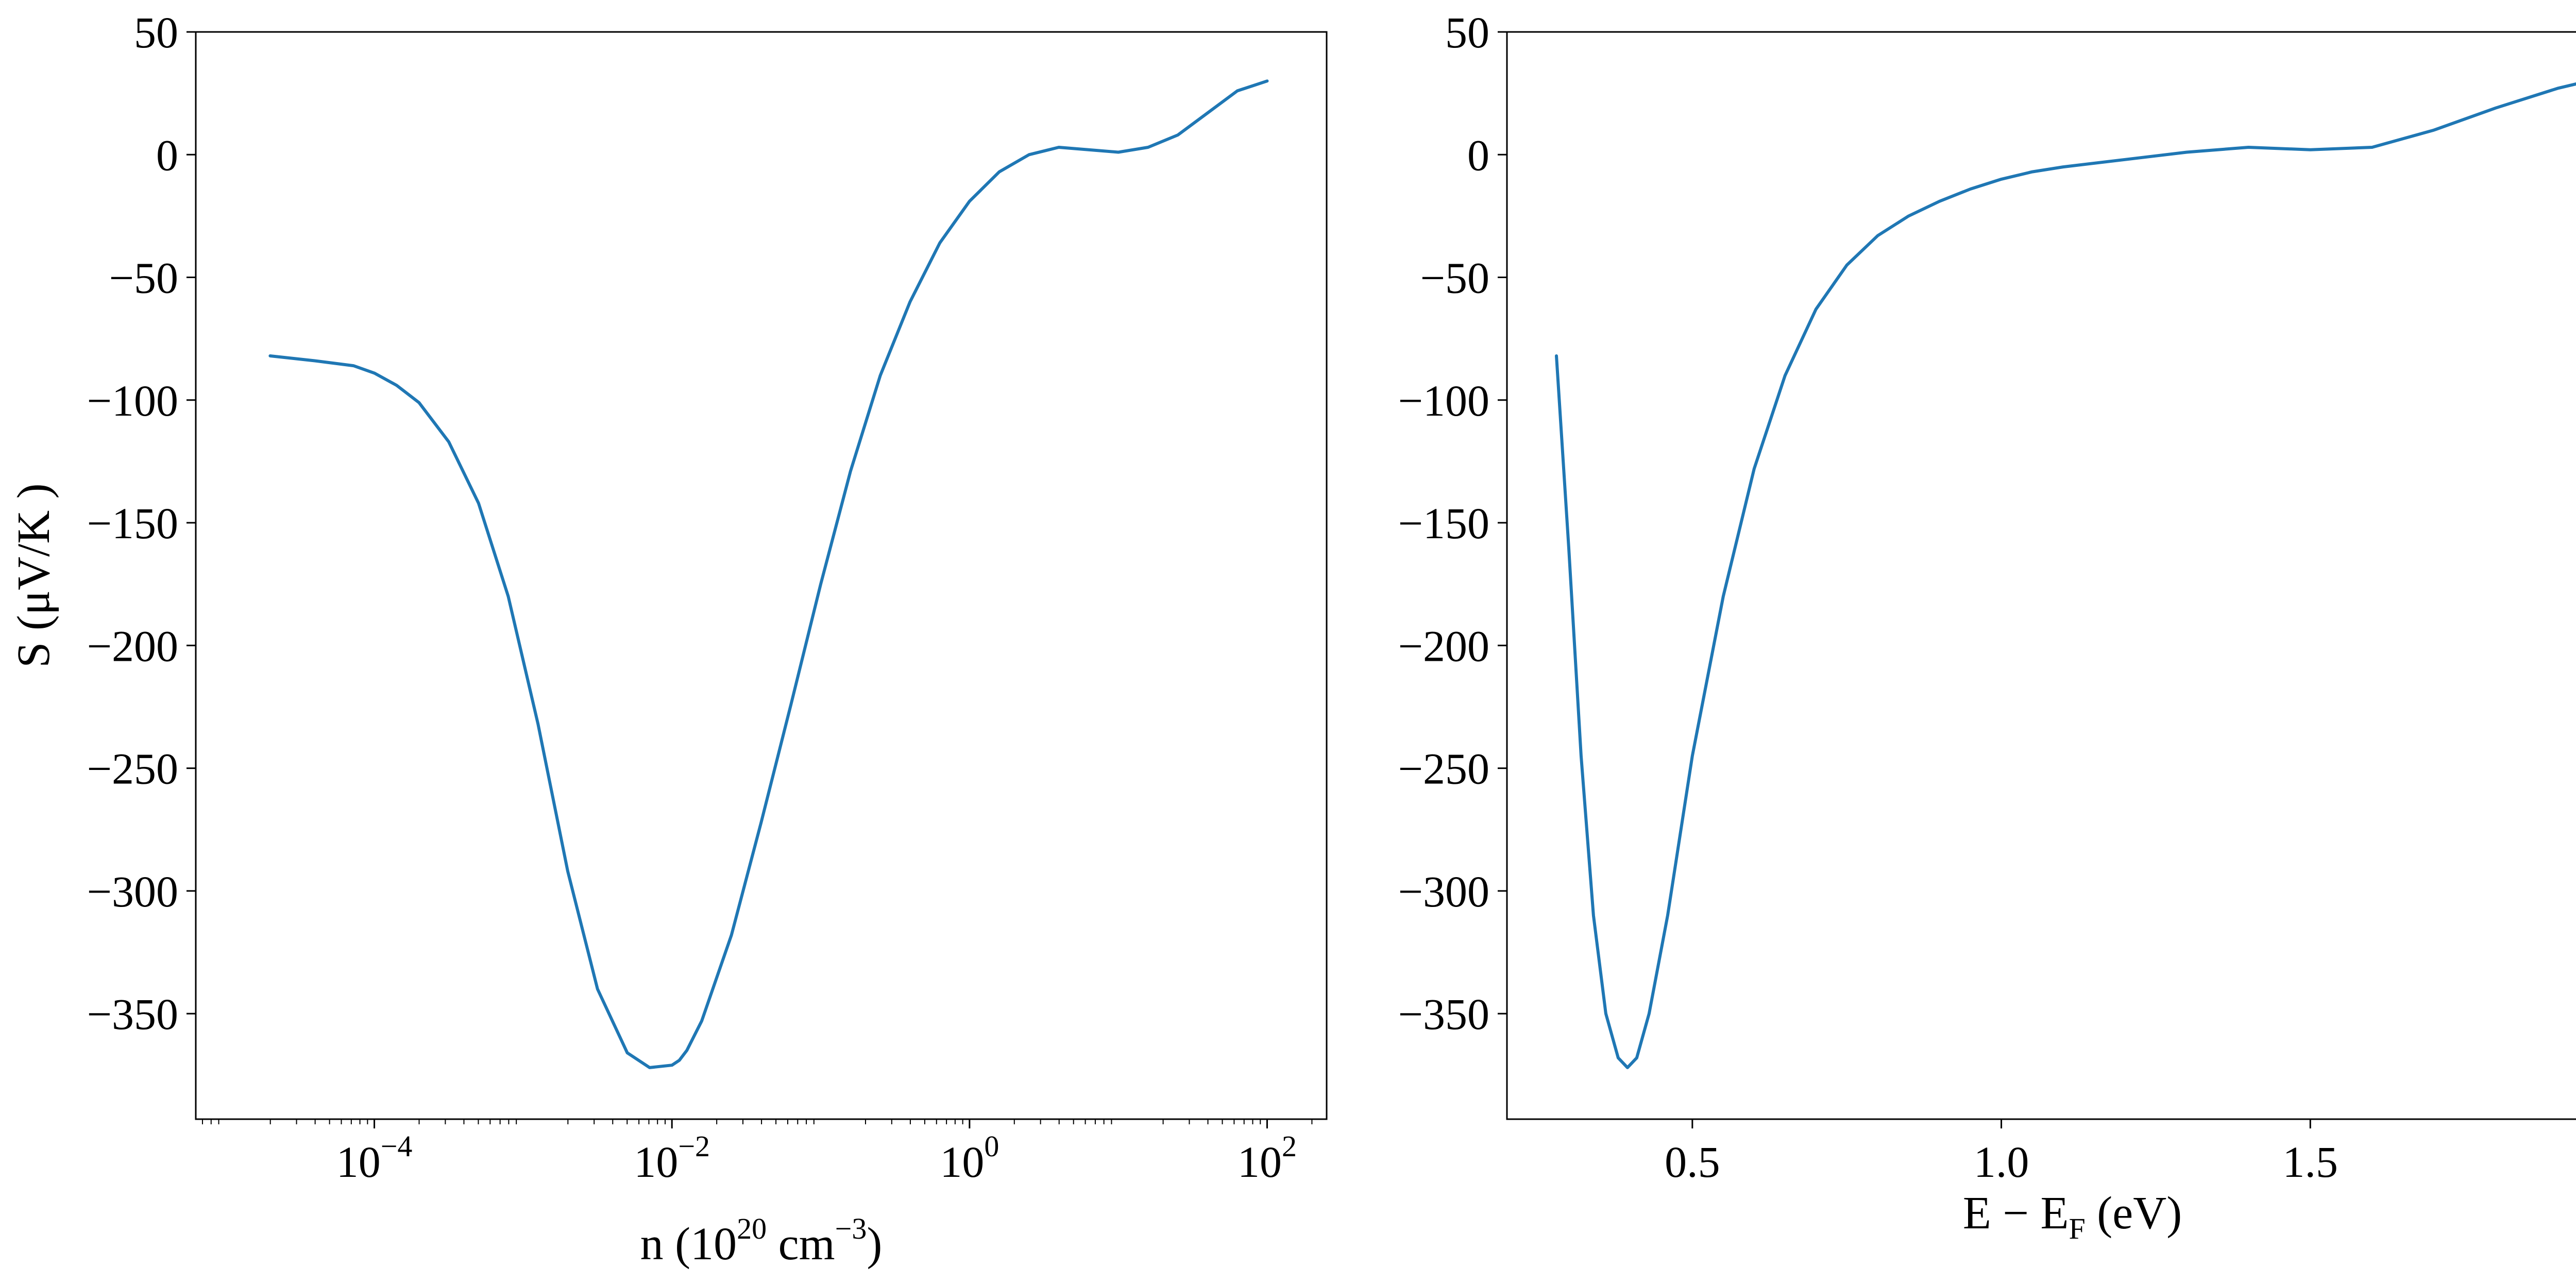 The width and height of the screenshot is (2576, 1285). Describe the element at coordinates (2310, 1162) in the screenshot. I see `x-tick-label: 1.5` at that location.